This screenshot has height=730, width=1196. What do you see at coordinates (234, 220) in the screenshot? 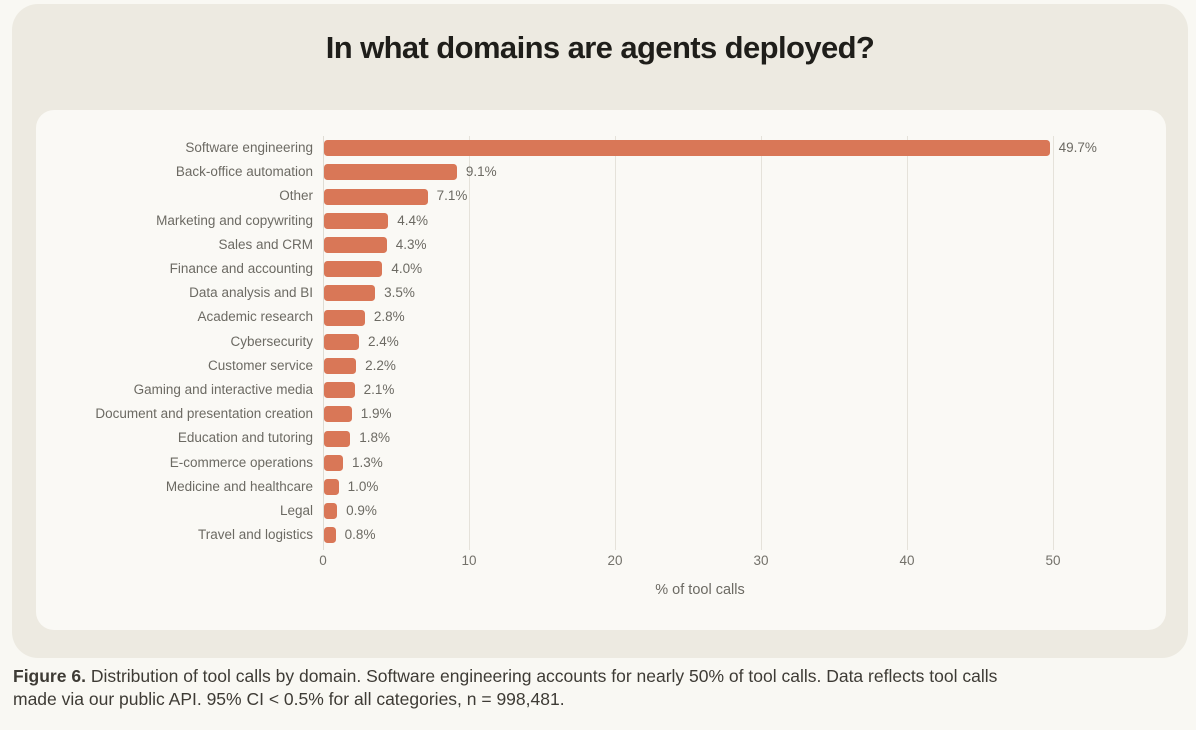
I see `category-label: Marketing and copywriting` at bounding box center [234, 220].